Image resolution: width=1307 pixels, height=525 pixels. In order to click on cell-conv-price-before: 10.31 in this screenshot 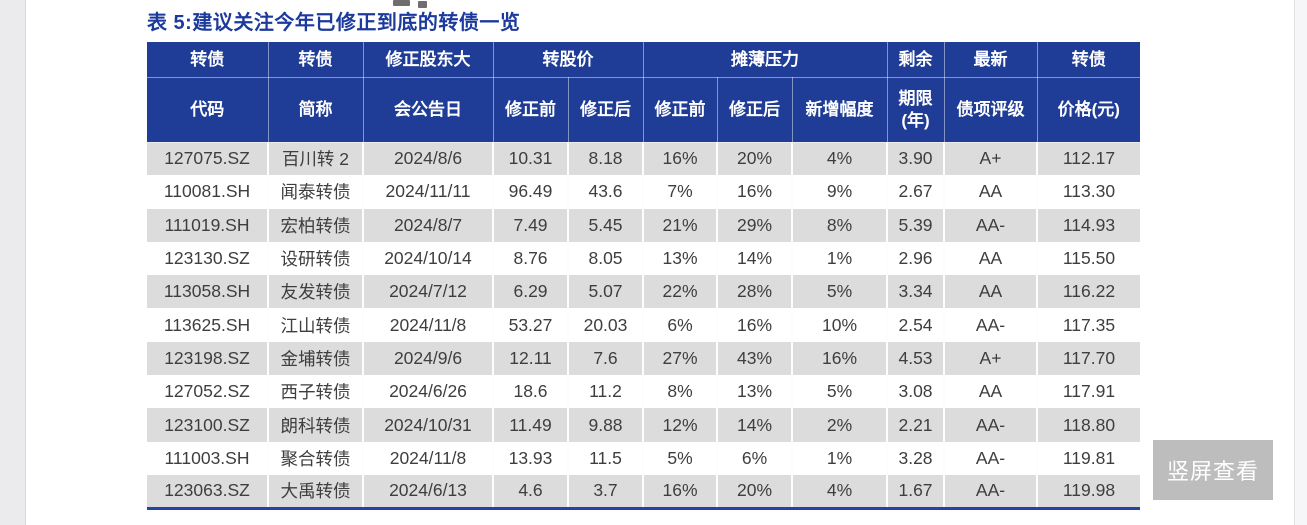, I will do `click(531, 159)`.